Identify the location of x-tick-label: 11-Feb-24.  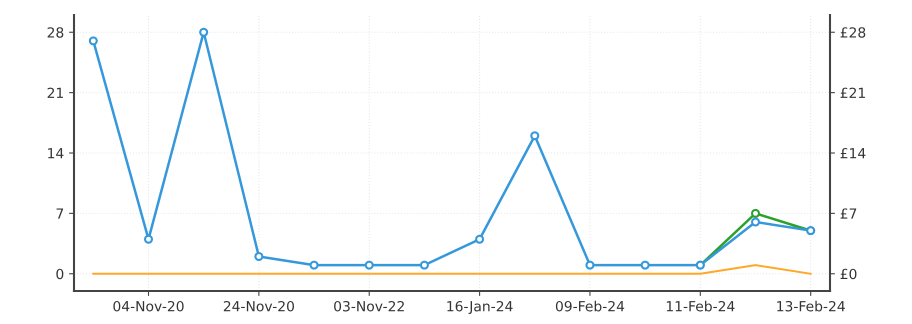
(700, 306).